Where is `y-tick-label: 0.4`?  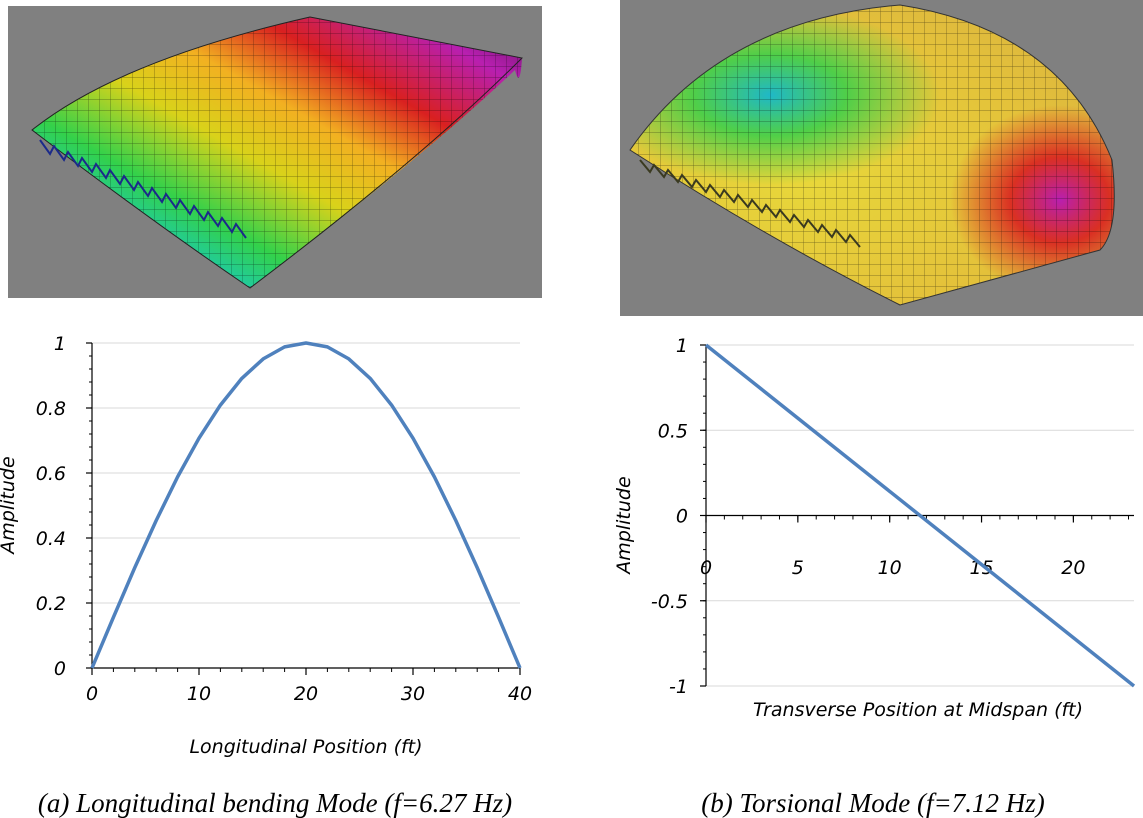 y-tick-label: 0.4 is located at coordinates (51, 539).